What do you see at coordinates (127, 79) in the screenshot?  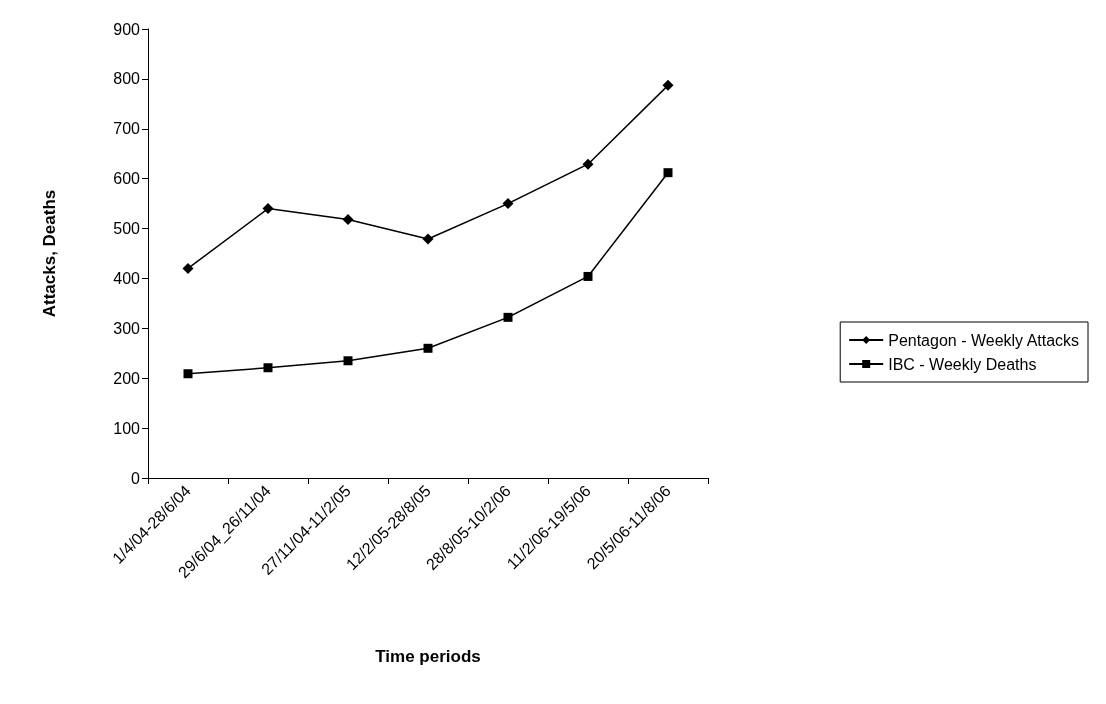 I see `y-tick-label: 800` at bounding box center [127, 79].